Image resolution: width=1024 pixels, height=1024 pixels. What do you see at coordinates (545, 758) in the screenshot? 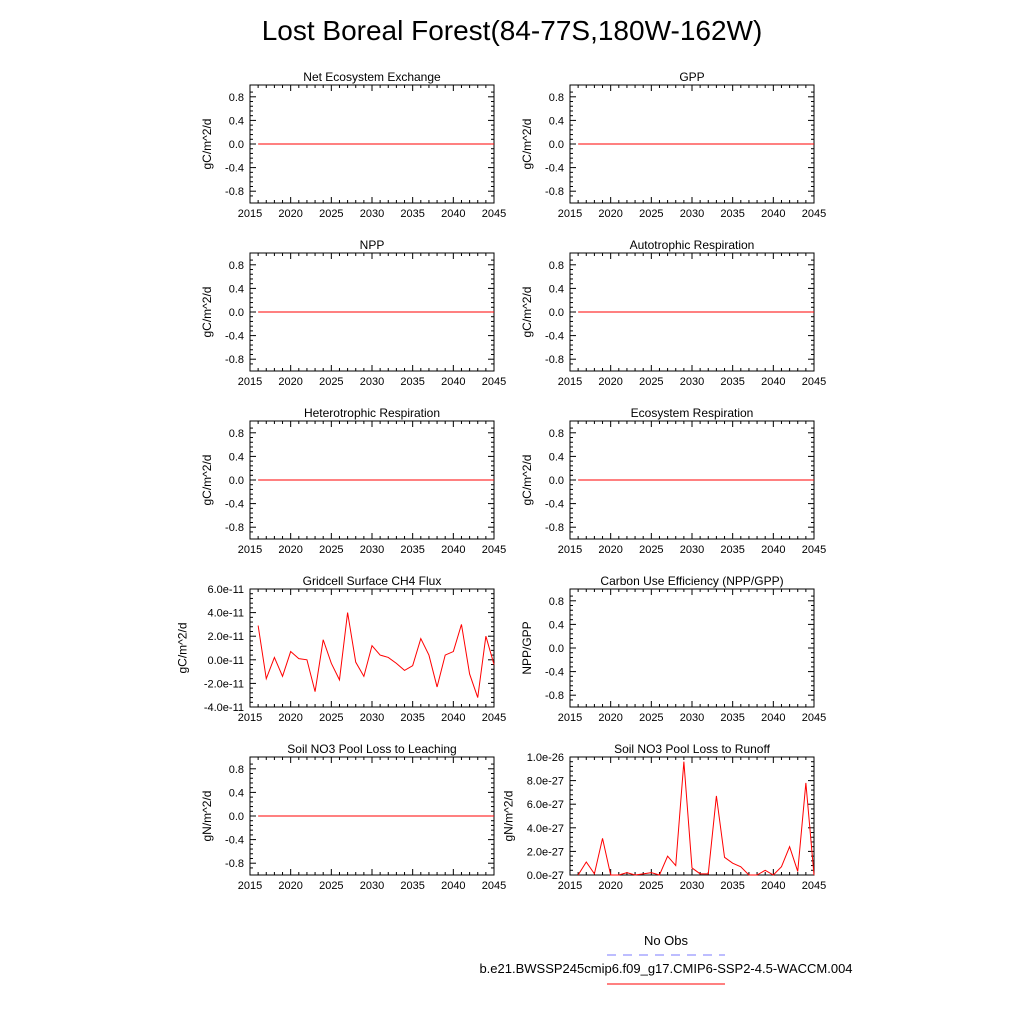
I see `y-tick-label: 1.0e-26` at bounding box center [545, 758].